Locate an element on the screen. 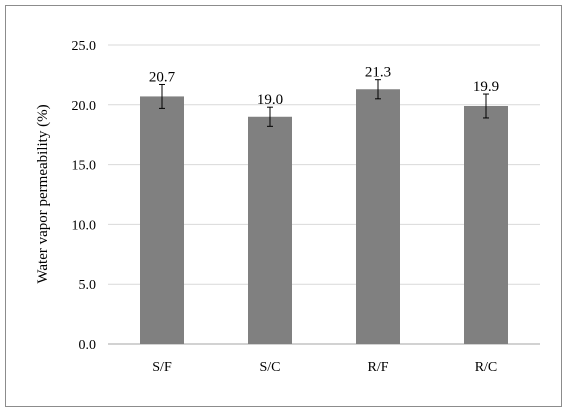 This screenshot has width=569, height=414. data-label: 19.0 is located at coordinates (270, 100).